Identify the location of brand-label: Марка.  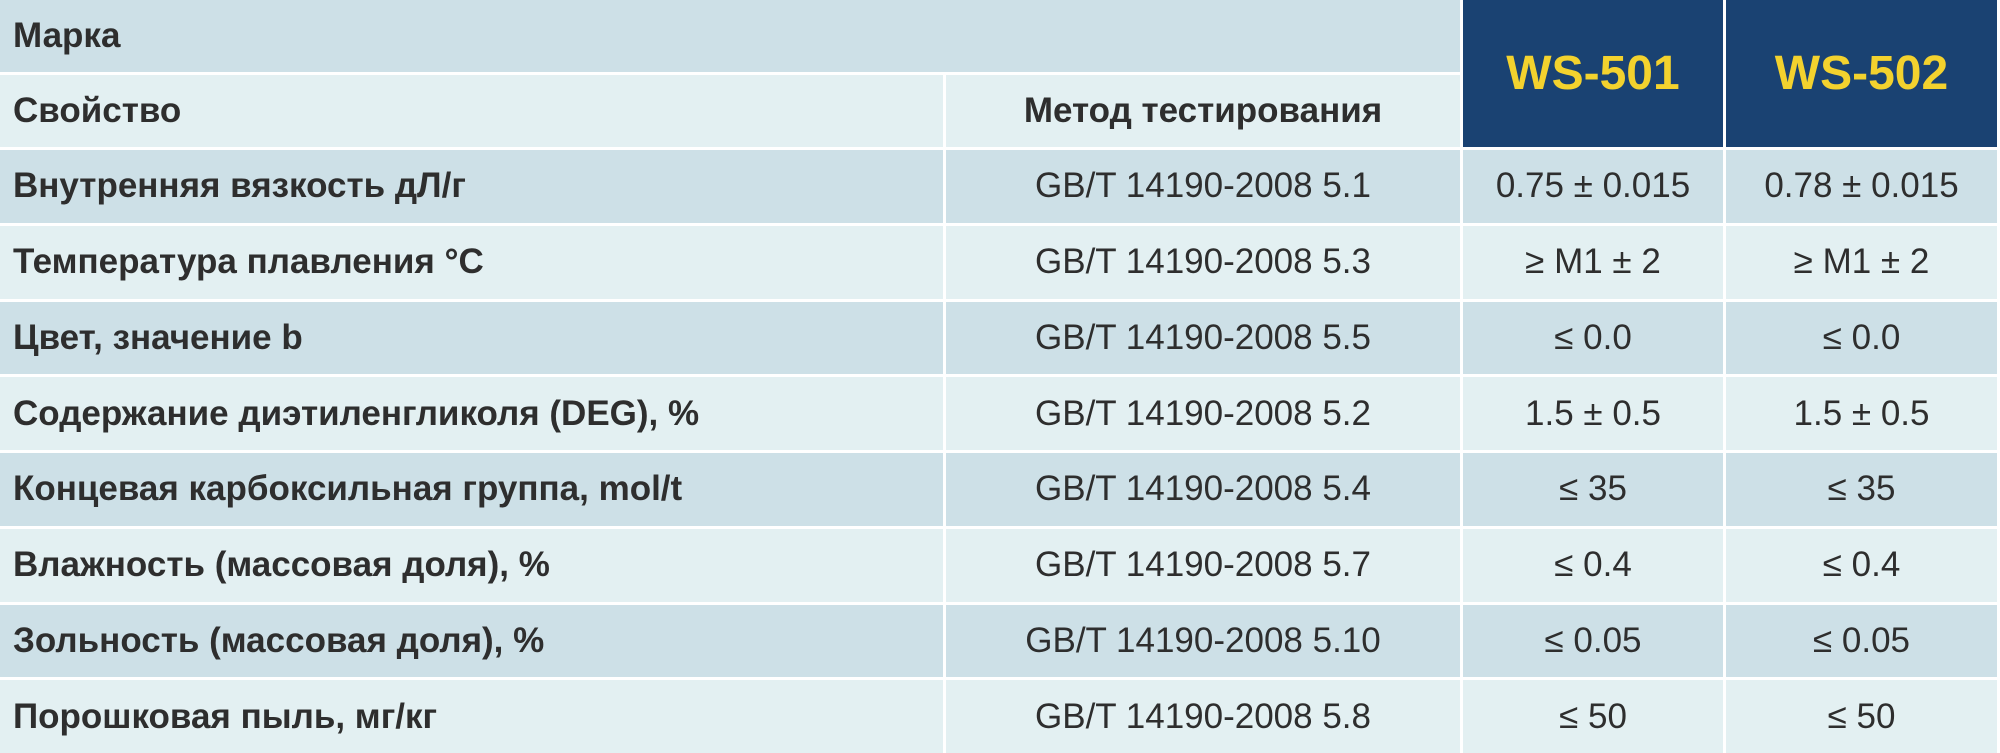
(730, 36).